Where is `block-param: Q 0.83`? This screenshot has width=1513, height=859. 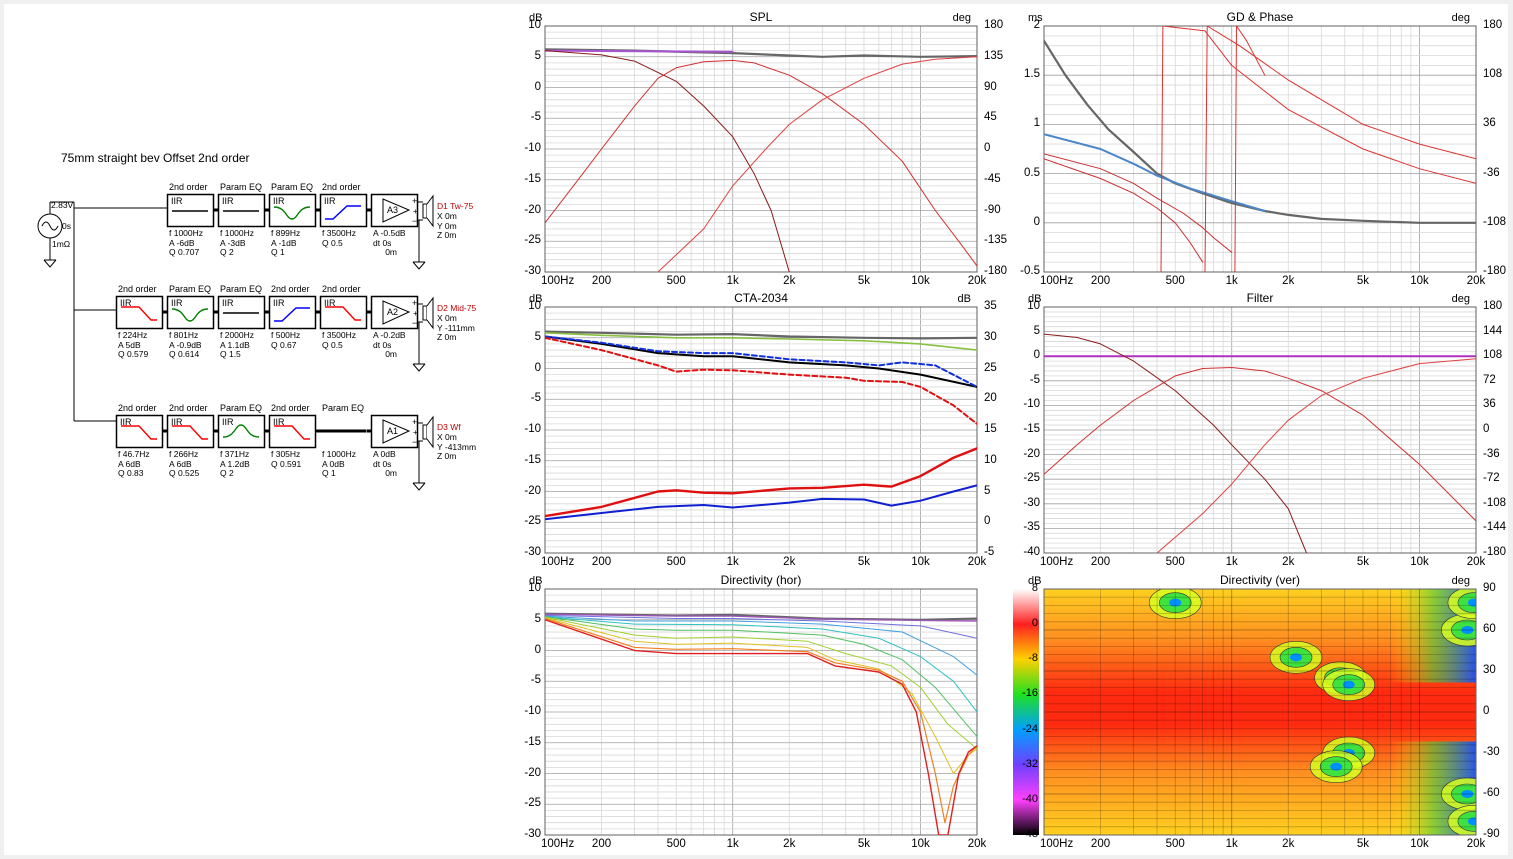 block-param: Q 0.83 is located at coordinates (131, 473).